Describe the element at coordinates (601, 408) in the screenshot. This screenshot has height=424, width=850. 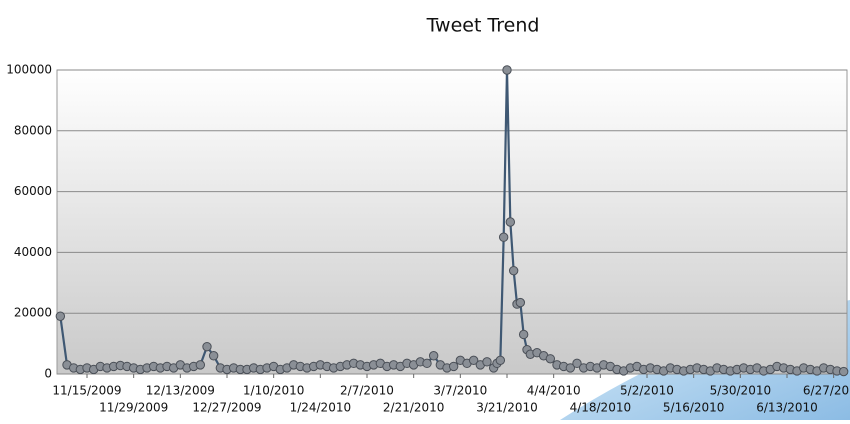
I see `x-tick-label: 4/18/2010` at that location.